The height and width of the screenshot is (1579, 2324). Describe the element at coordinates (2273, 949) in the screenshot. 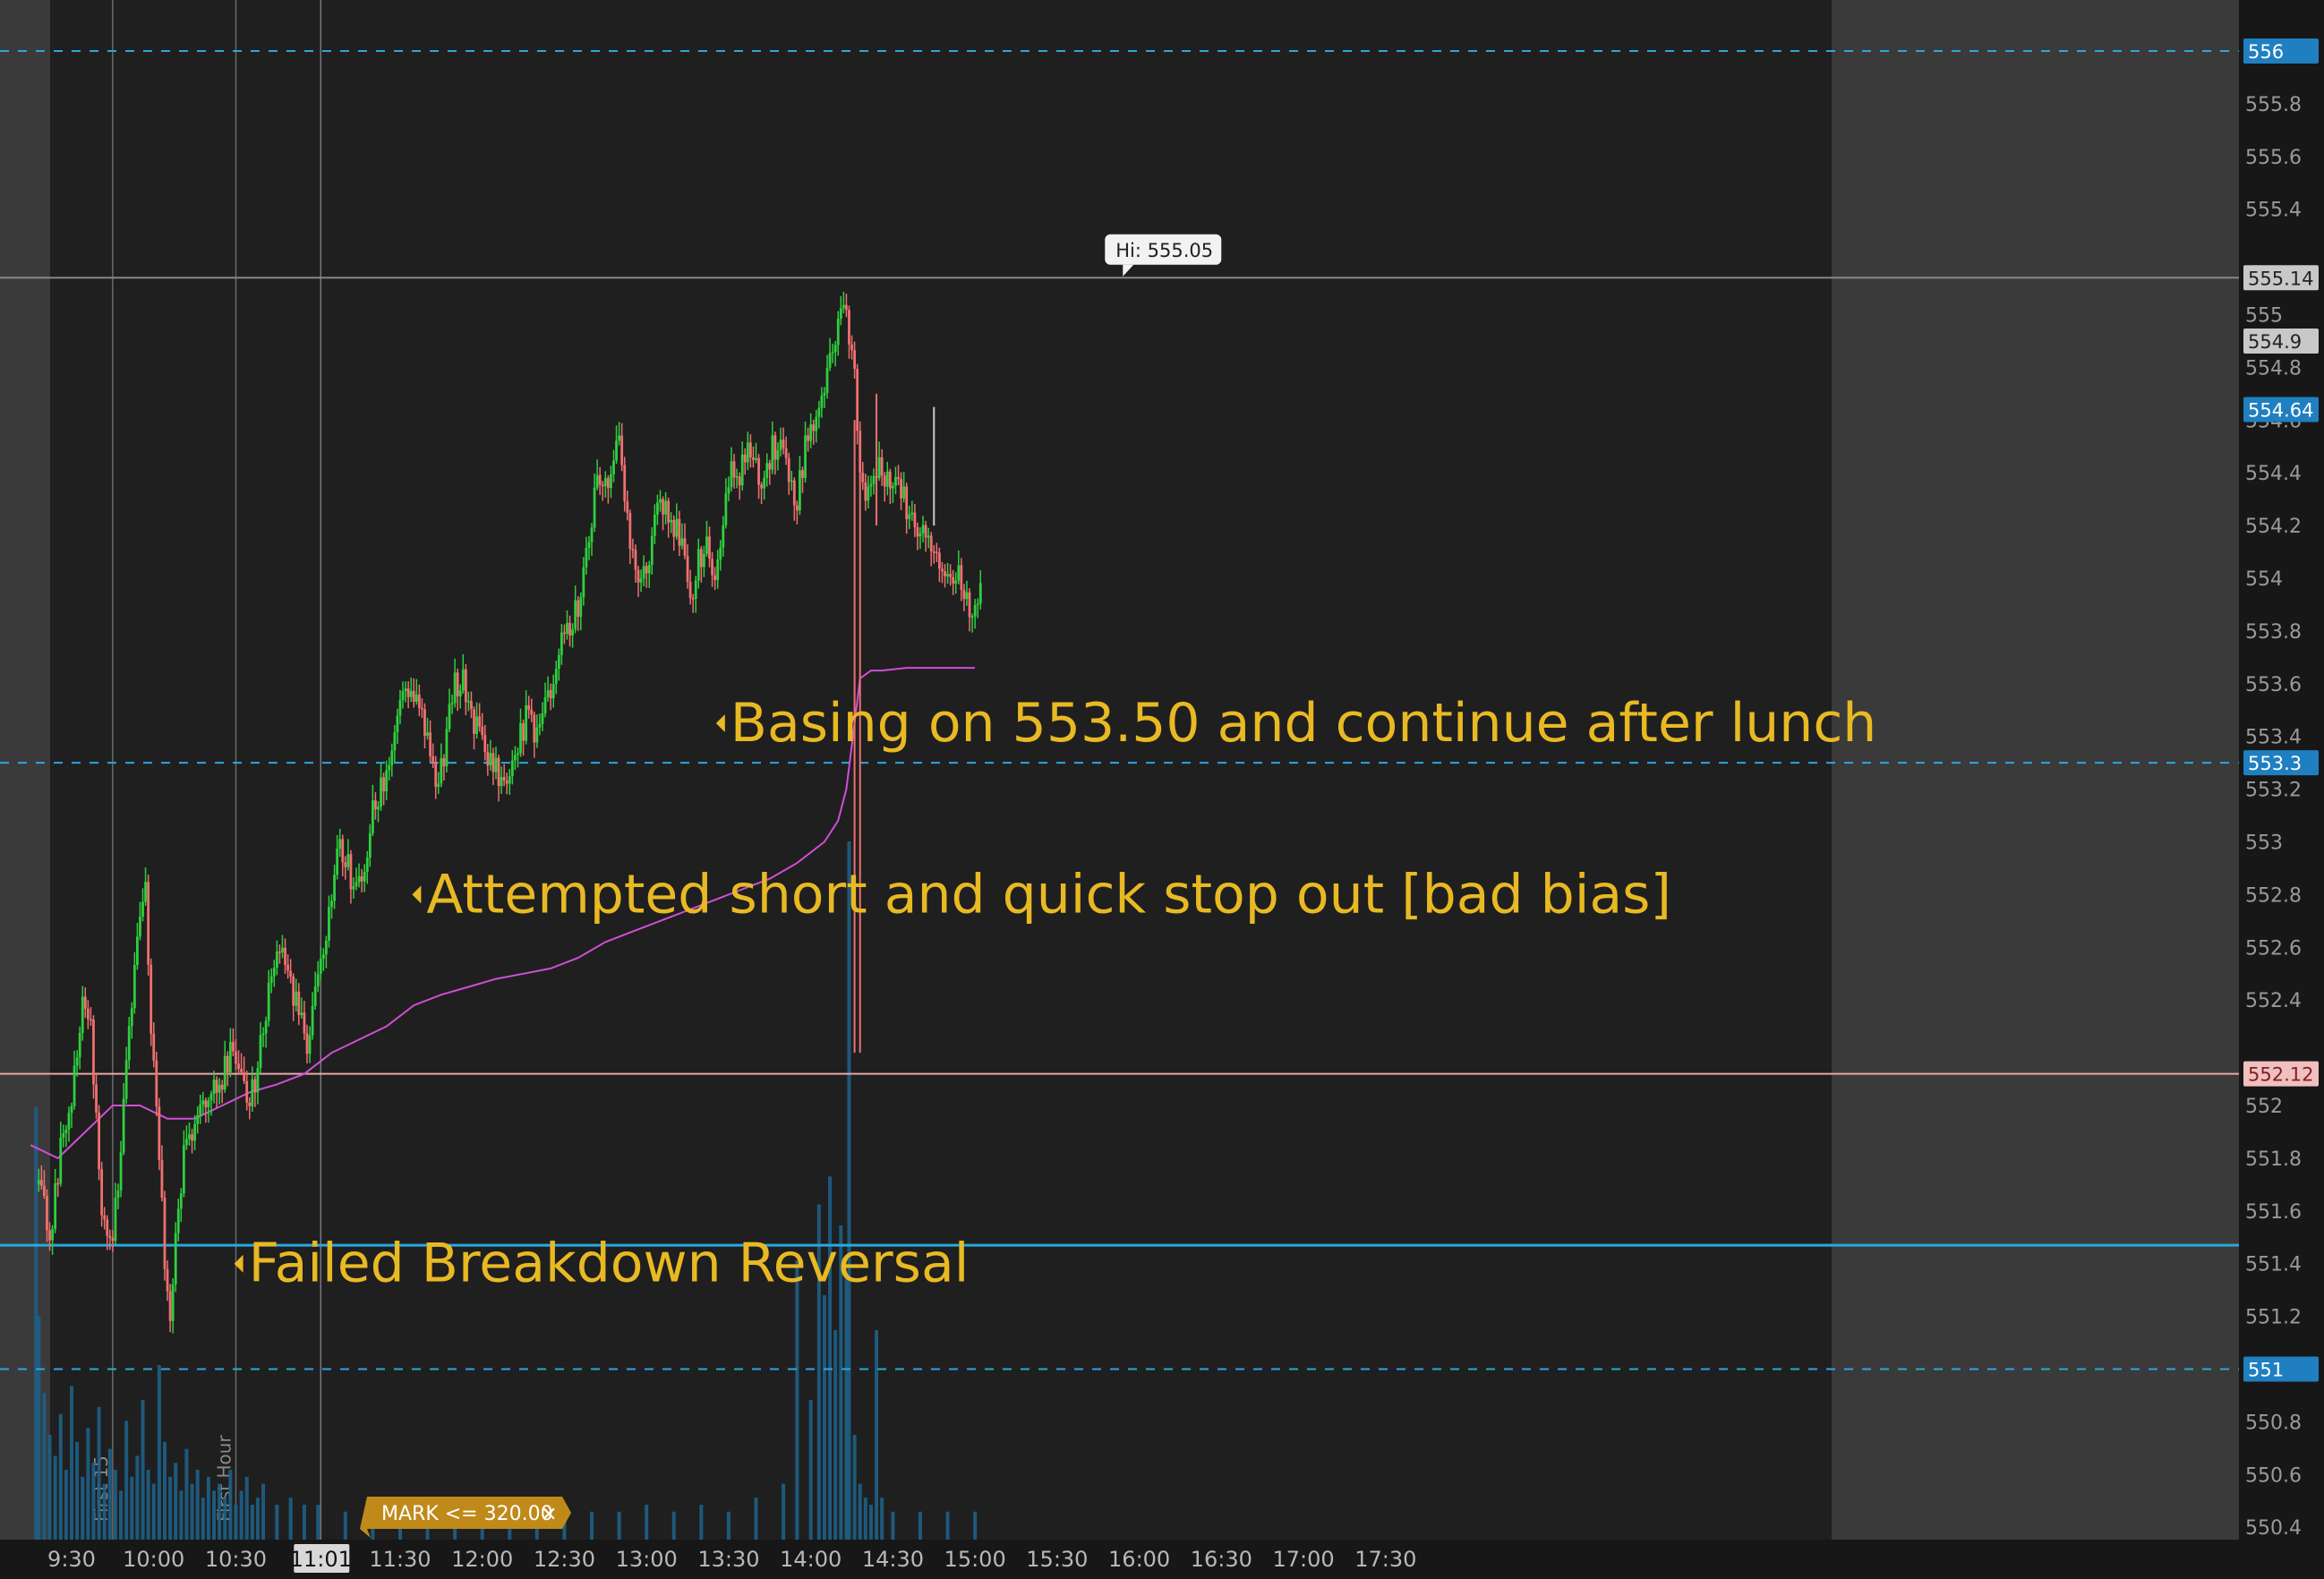

I see `price-tick-label: 552.6` at that location.